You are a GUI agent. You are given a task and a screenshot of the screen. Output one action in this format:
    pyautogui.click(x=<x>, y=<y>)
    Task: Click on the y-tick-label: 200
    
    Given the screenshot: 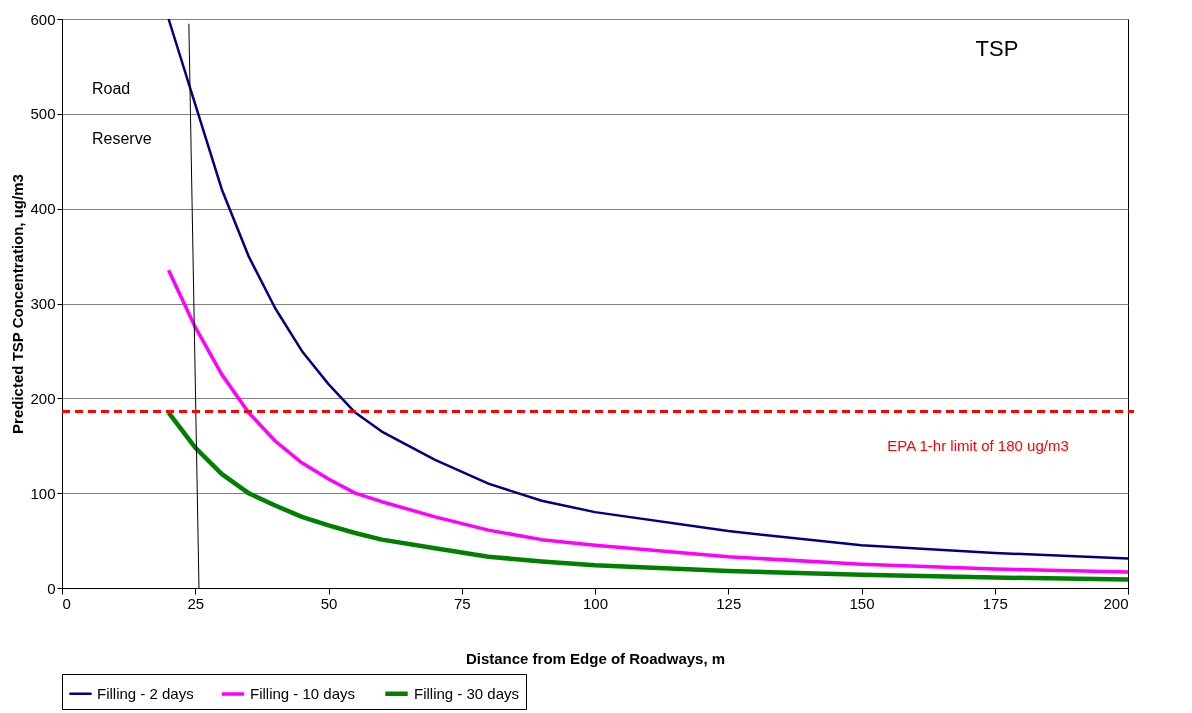 What is the action you would take?
    pyautogui.click(x=43, y=398)
    